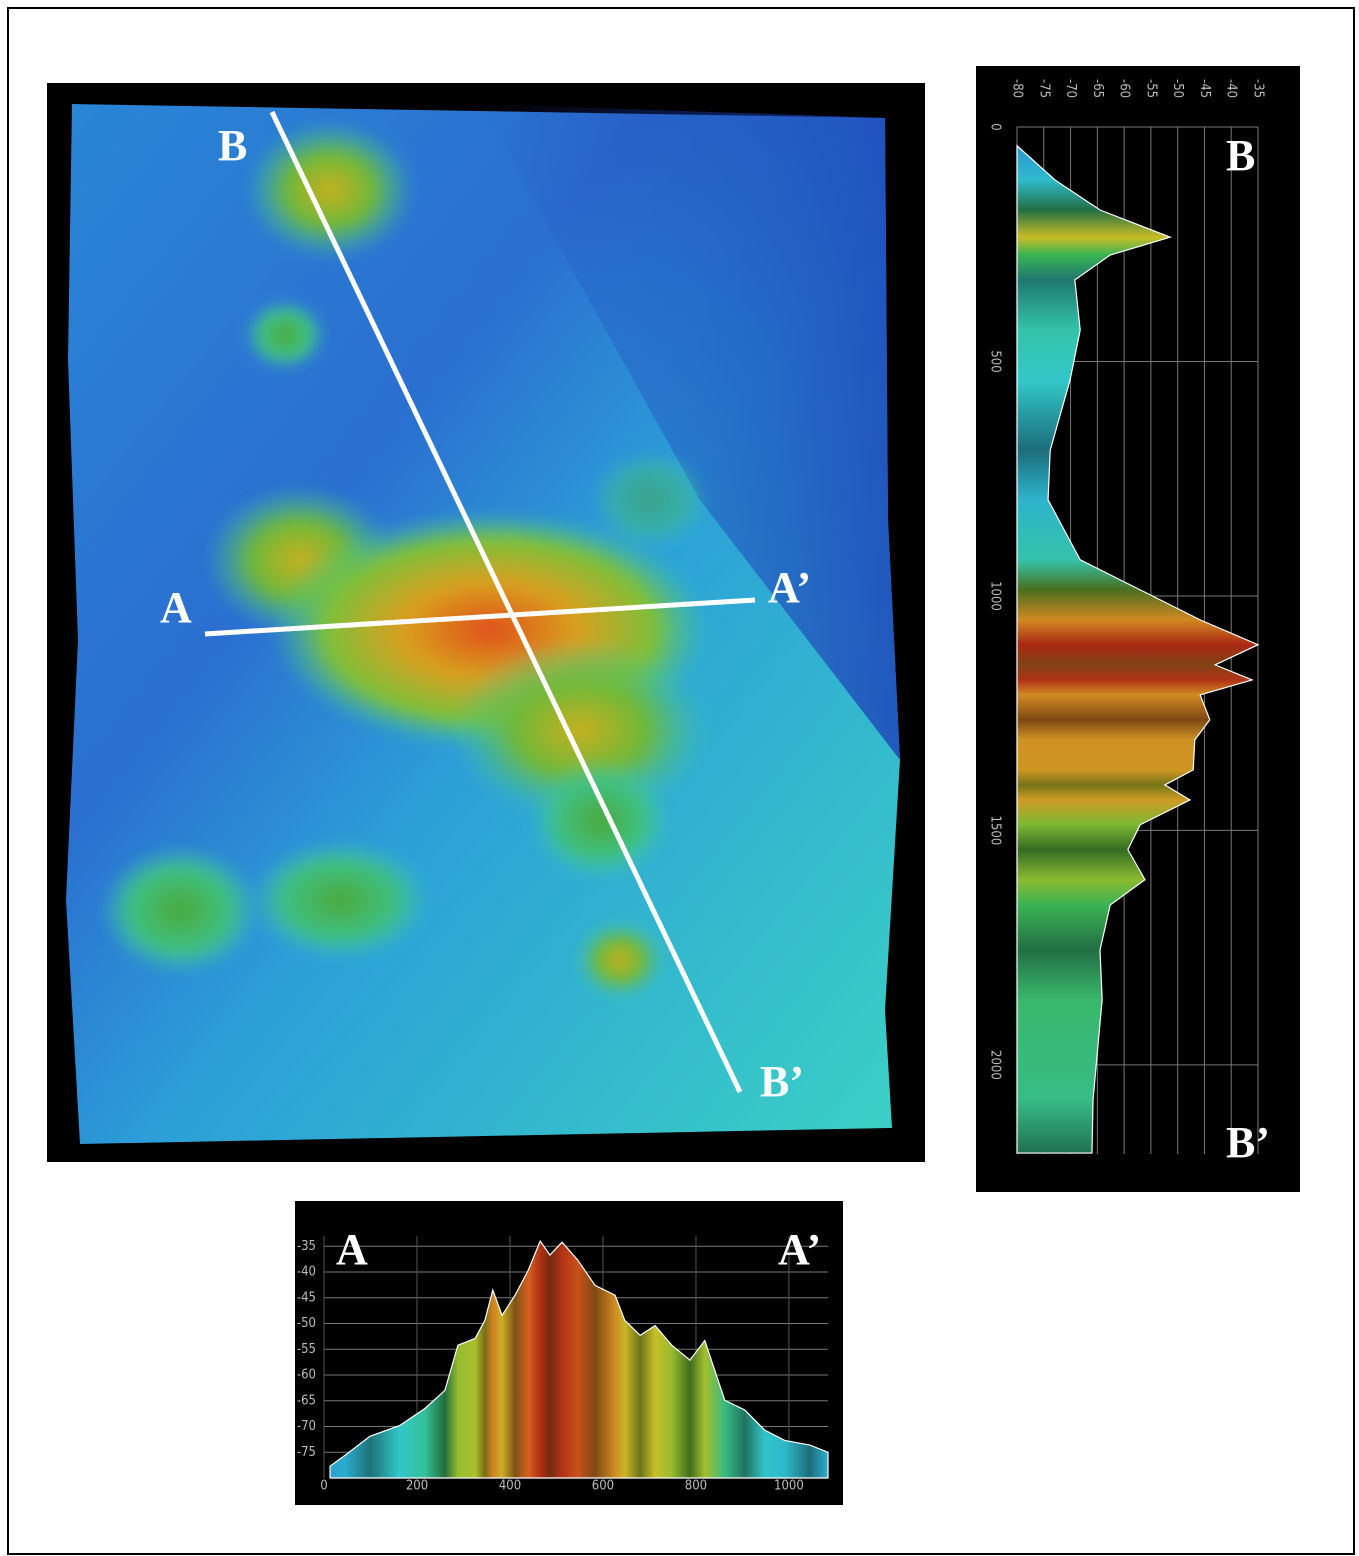  Describe the element at coordinates (232, 145) in the screenshot. I see `map-label: B` at that location.